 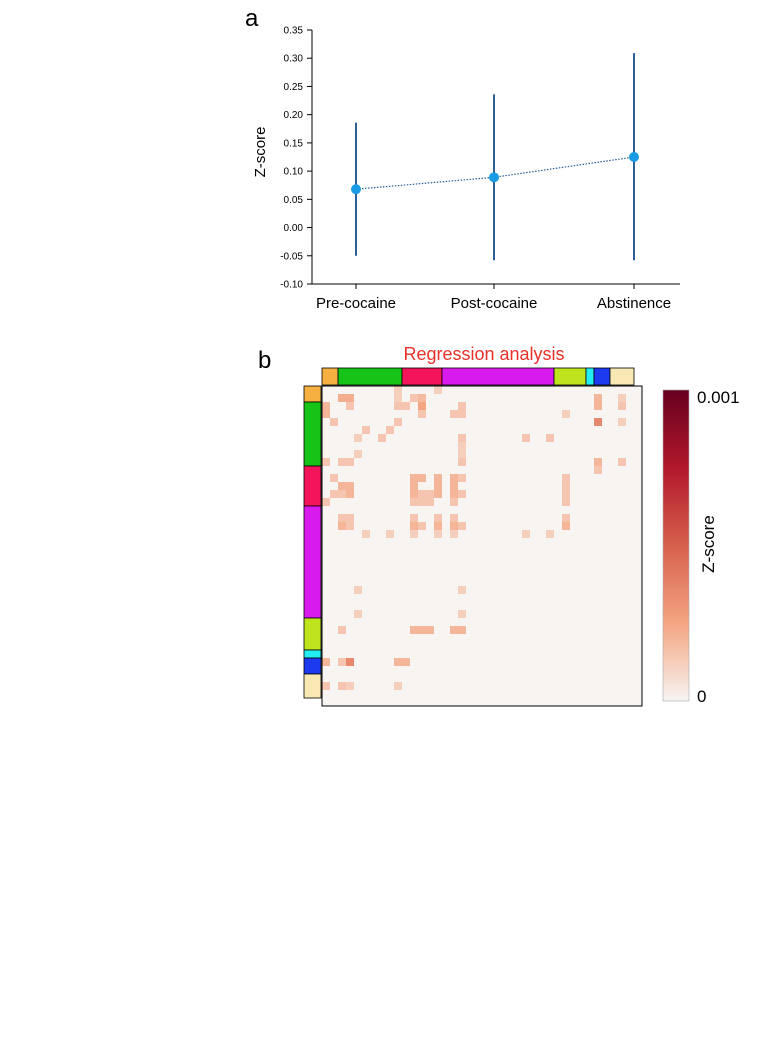 What do you see at coordinates (294, 31) in the screenshot?
I see `y-tick-label: 0.35` at bounding box center [294, 31].